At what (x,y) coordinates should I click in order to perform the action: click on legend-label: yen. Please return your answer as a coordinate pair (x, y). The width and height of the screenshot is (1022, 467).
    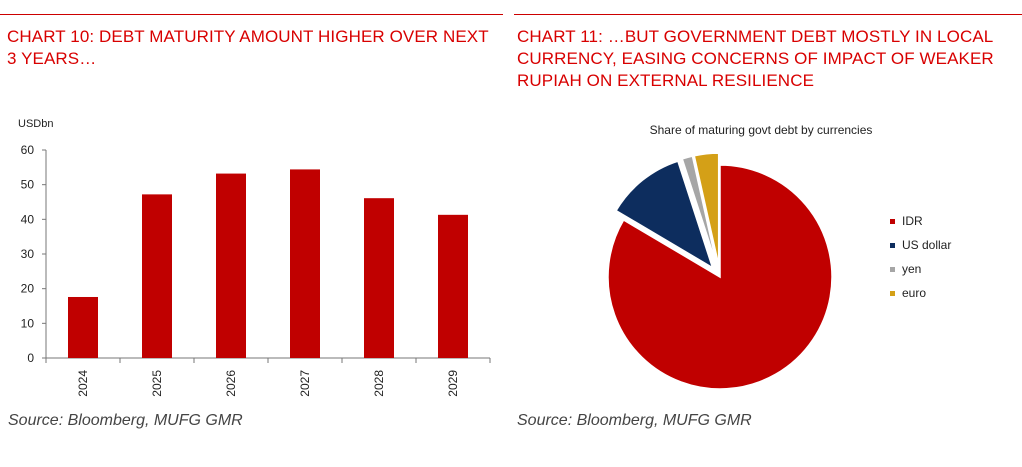
    Looking at the image, I should click on (912, 269).